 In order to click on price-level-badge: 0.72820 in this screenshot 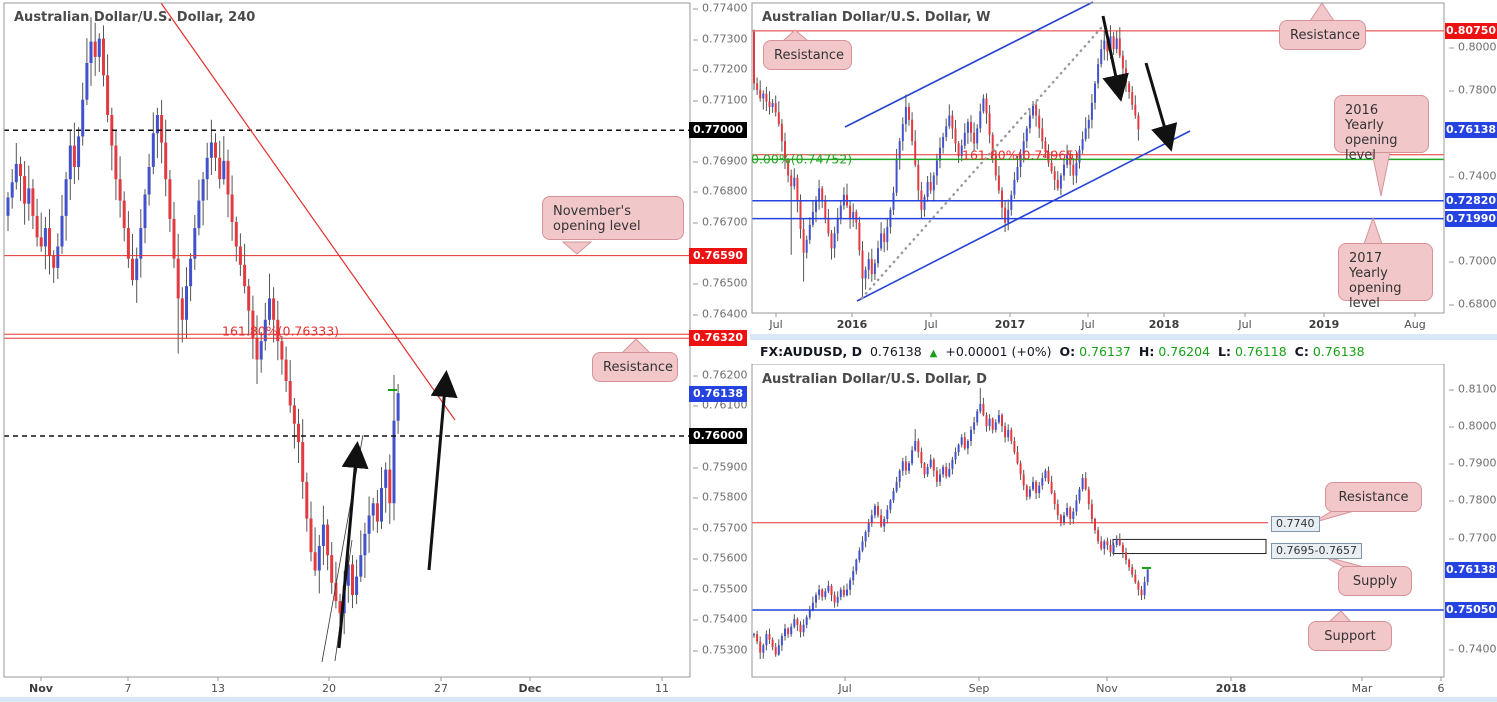, I will do `click(1471, 201)`.